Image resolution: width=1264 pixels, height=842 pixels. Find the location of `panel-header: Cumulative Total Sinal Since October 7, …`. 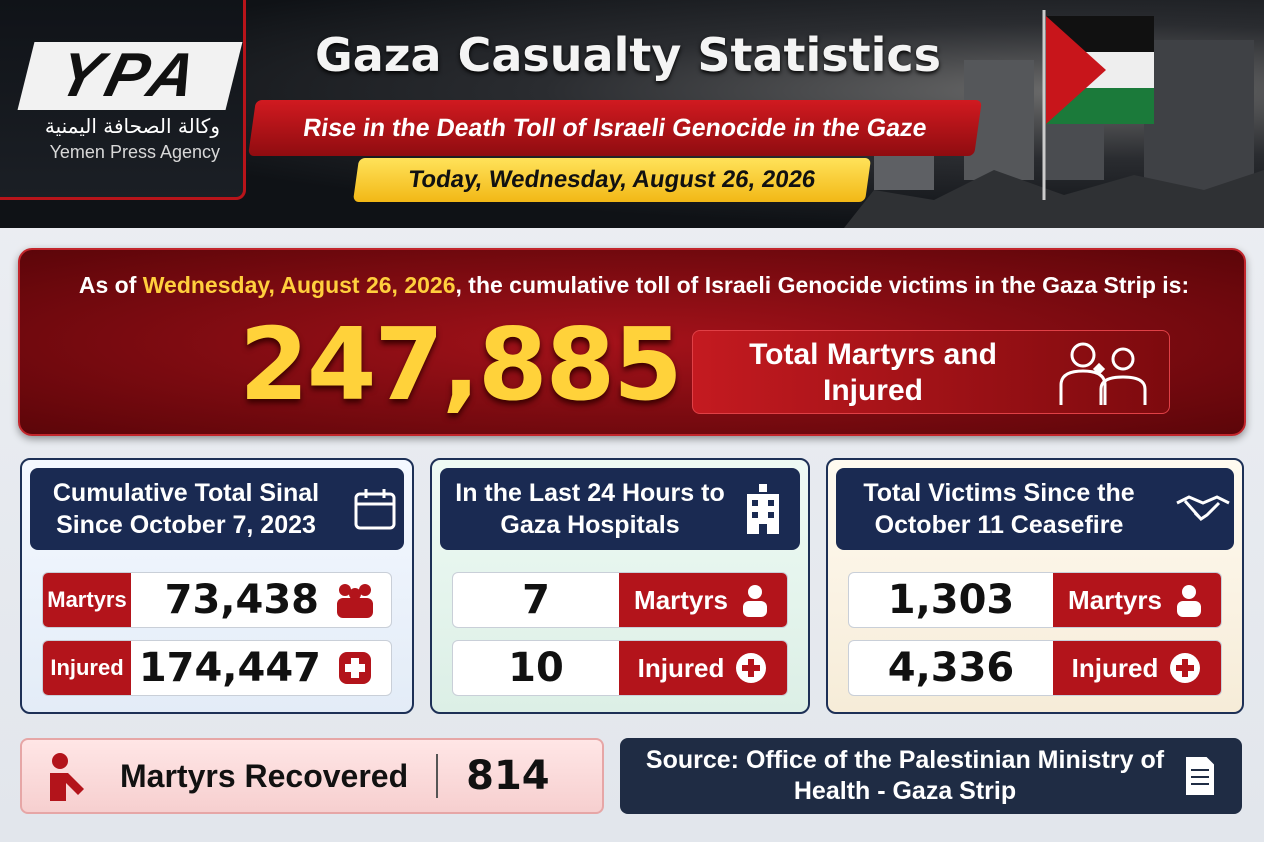

panel-header: Cumulative Total Sinal Since October 7, … is located at coordinates (217, 509).